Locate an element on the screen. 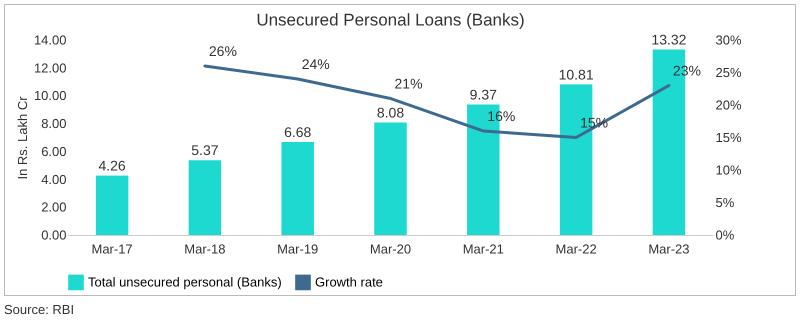  x-tick-label: Mar-23 is located at coordinates (669, 249).